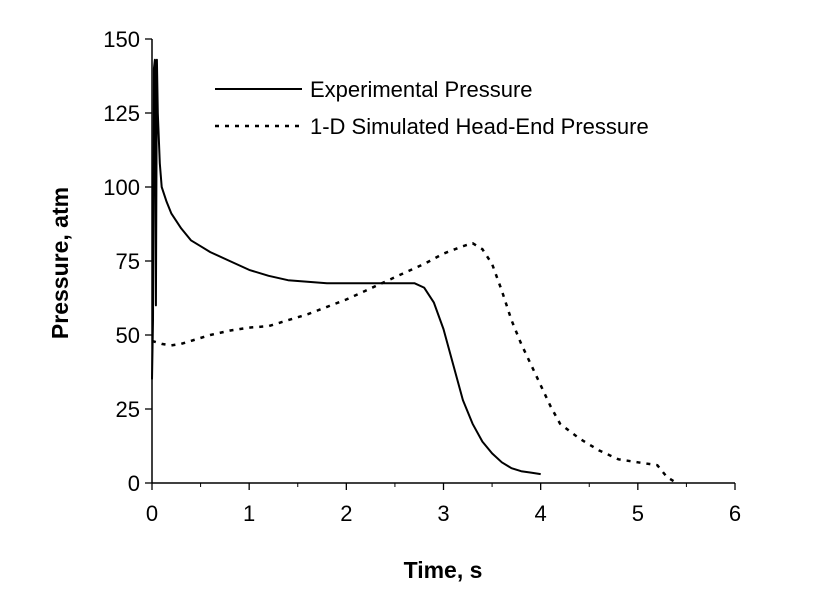  I want to click on x-tick-label: 6, so click(735, 513).